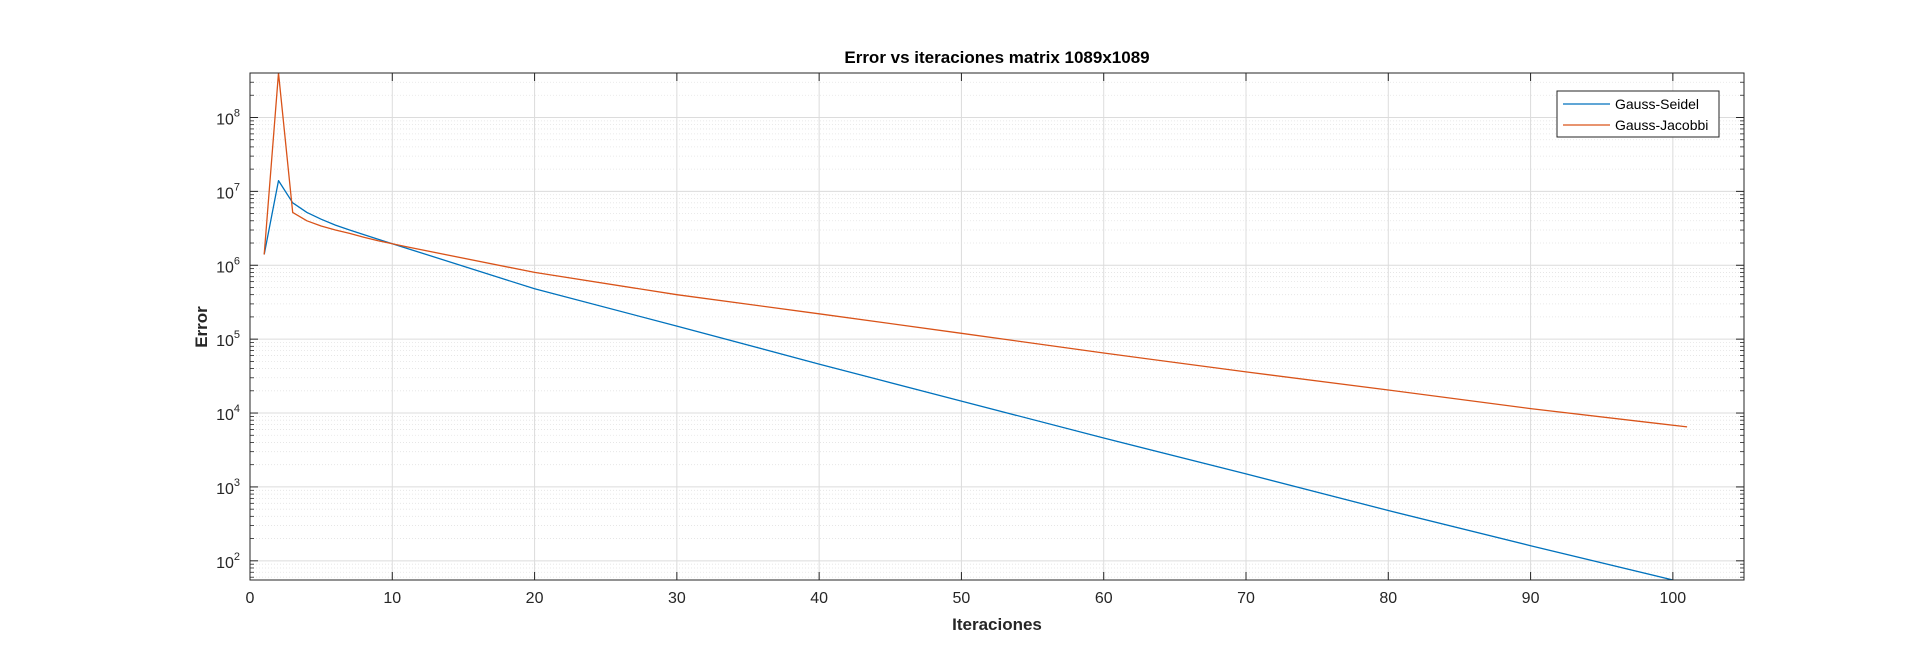 This screenshot has height=652, width=1920. I want to click on x-tick-label: 50, so click(962, 598).